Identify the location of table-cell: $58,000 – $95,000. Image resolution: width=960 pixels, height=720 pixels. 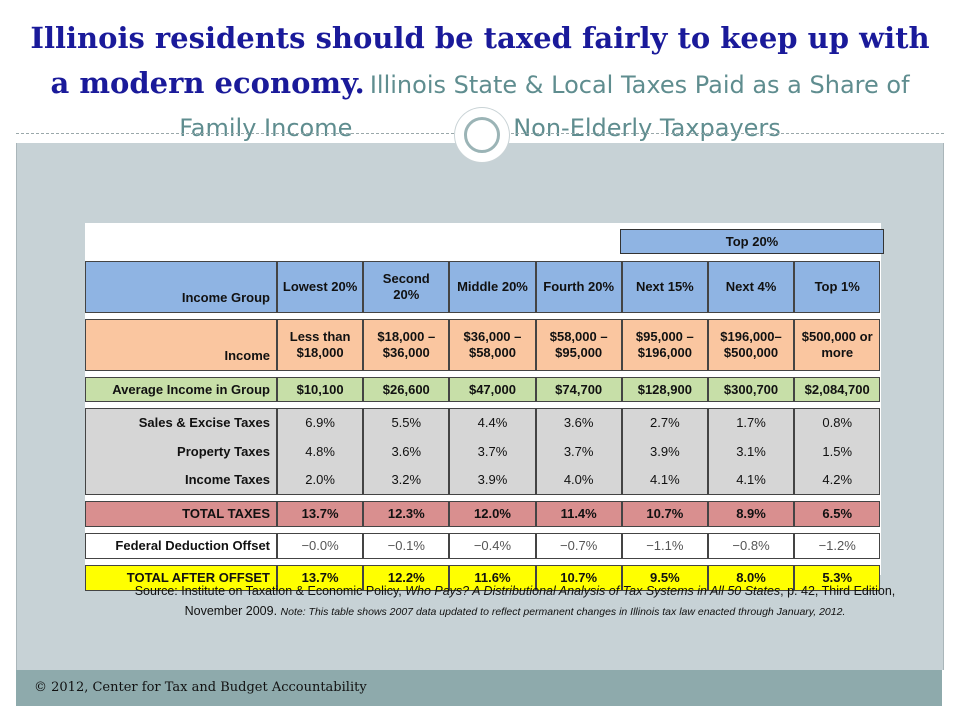
(578, 345).